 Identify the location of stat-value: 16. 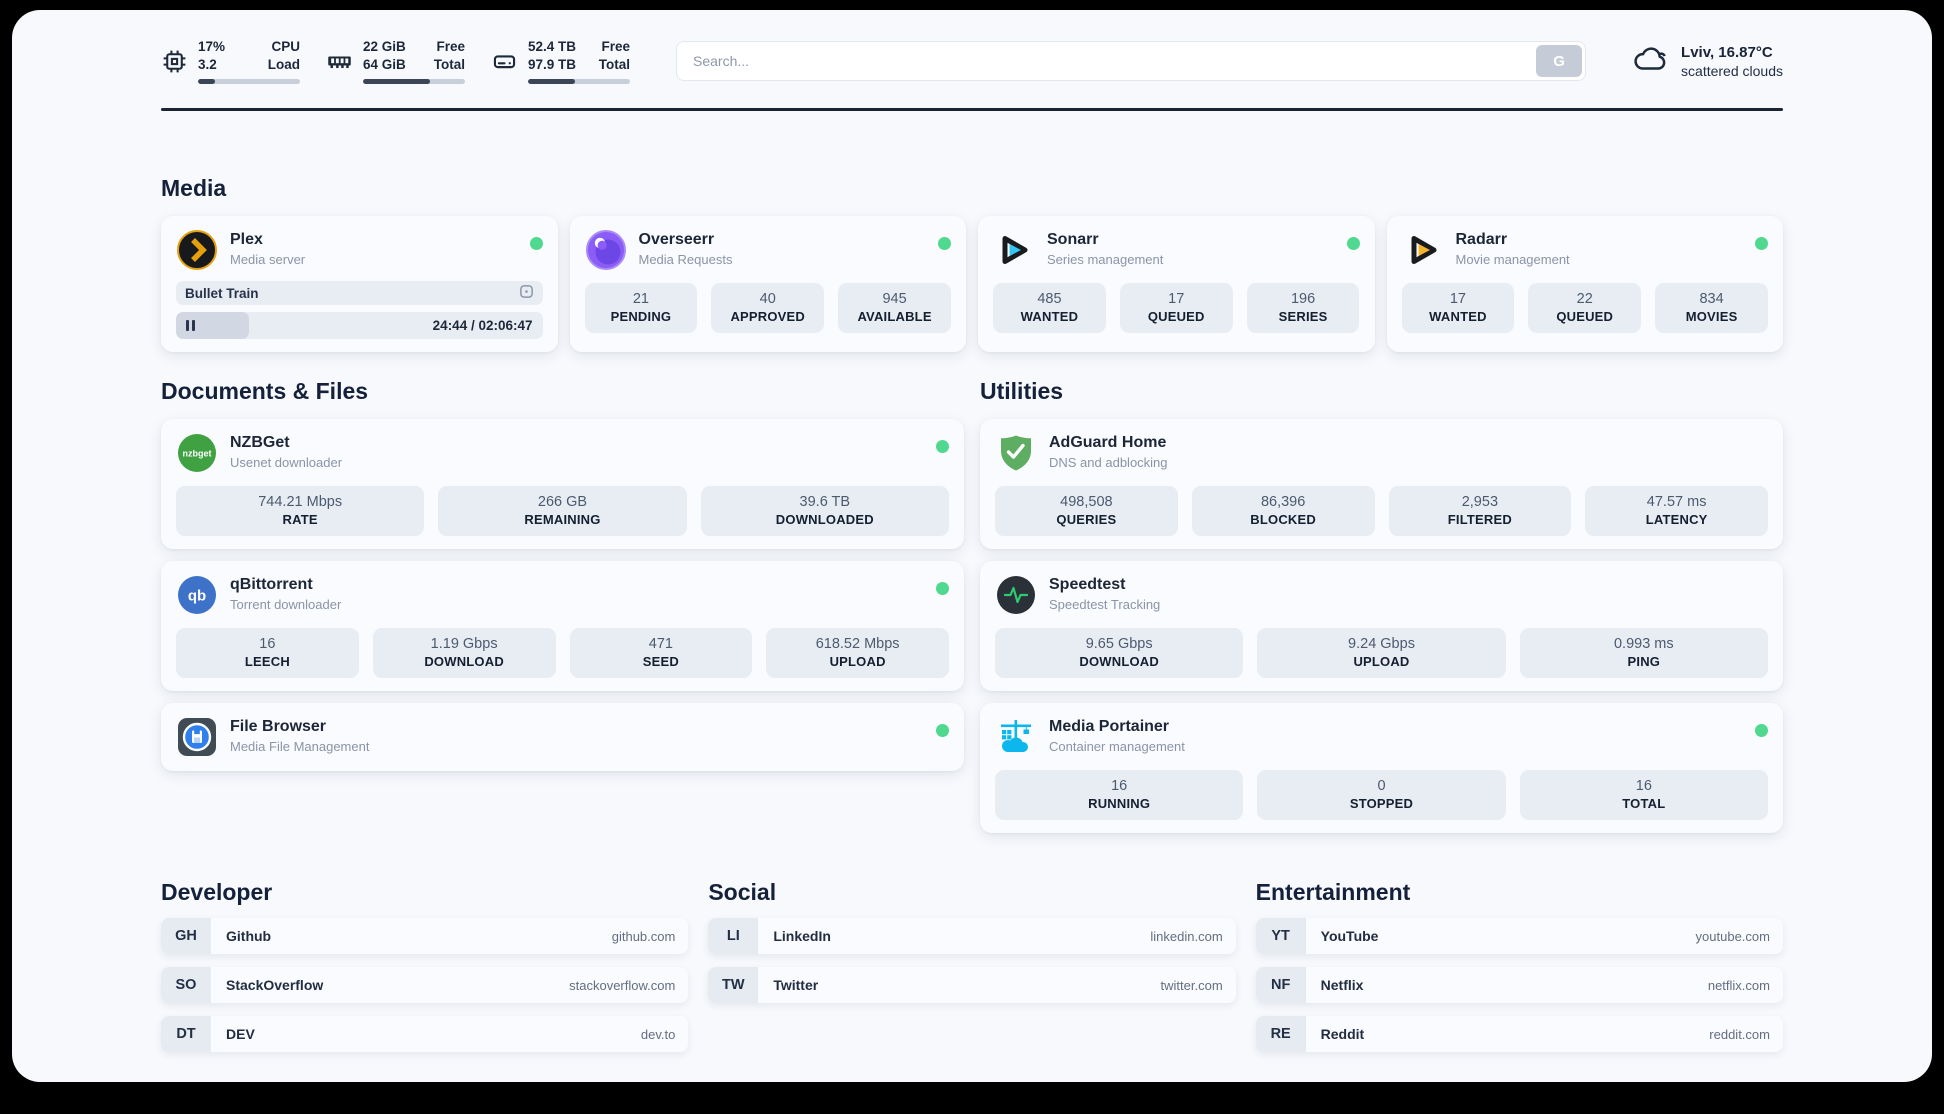
(1119, 786).